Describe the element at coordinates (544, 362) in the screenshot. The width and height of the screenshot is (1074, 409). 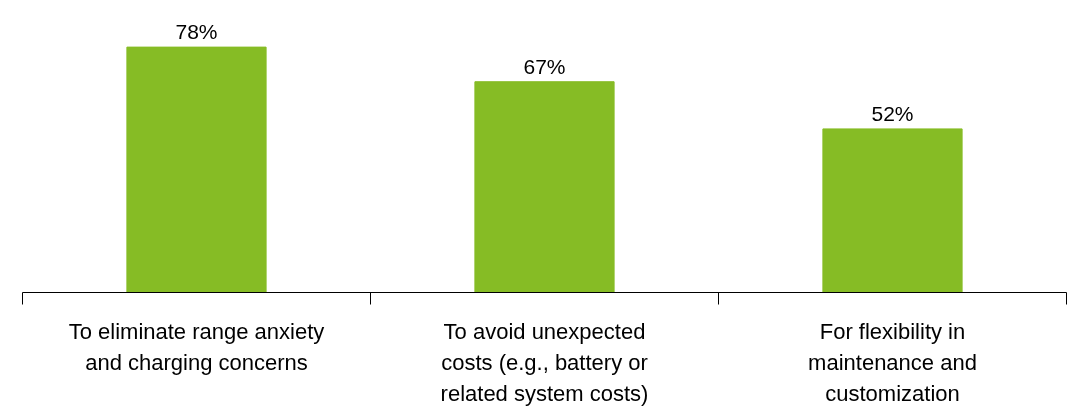
I see `x-tick-label: To avoid unexpected costs (e.g., battery or related system costs)` at that location.